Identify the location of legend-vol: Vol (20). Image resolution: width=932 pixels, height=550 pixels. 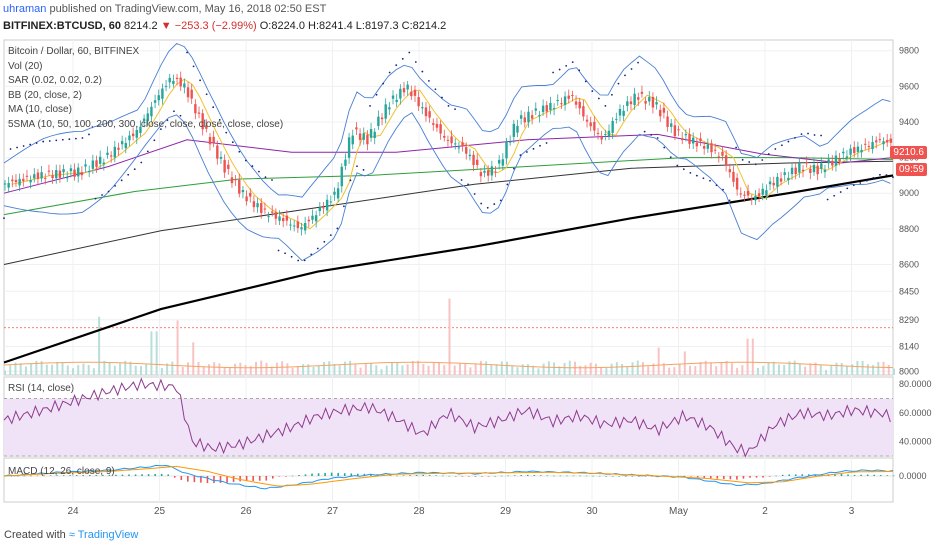
(25, 66).